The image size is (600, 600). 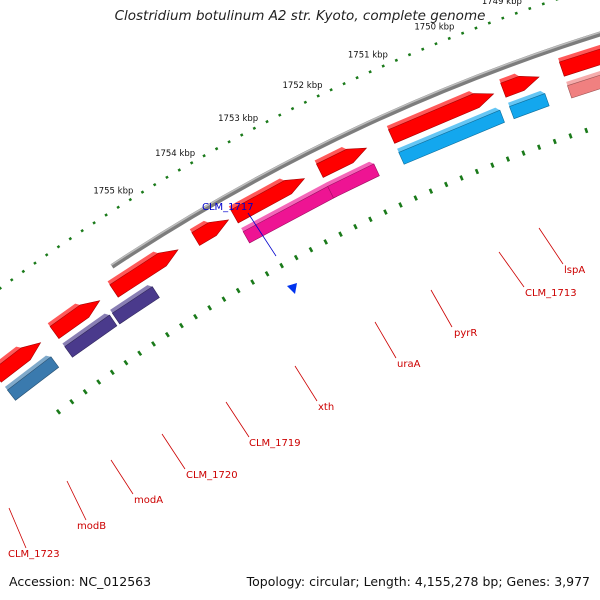 I want to click on gene-label: CLM_1713, so click(x=551, y=293).